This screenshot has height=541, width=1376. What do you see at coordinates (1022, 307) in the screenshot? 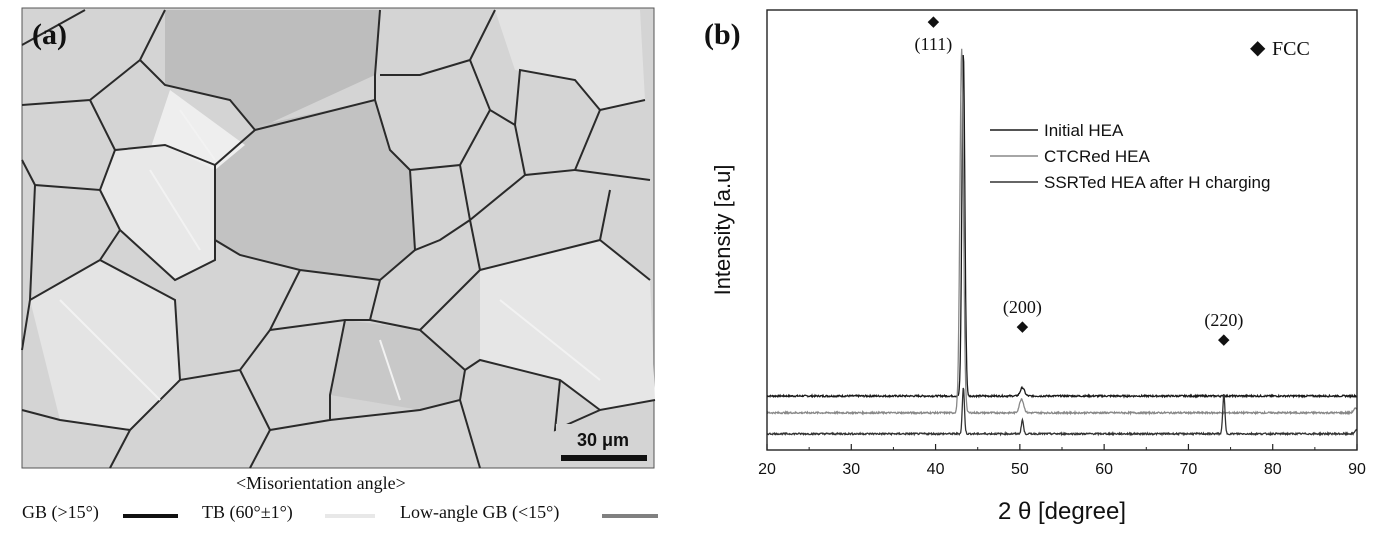
I see `peak-label: (200)` at bounding box center [1022, 307].